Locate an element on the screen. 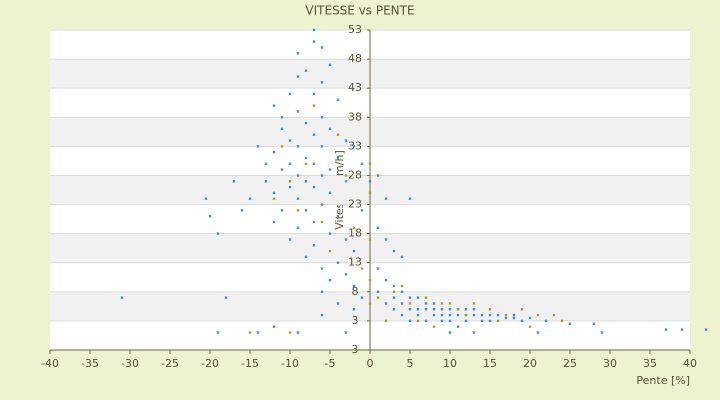  y-tick-label: 28 is located at coordinates (355, 174).